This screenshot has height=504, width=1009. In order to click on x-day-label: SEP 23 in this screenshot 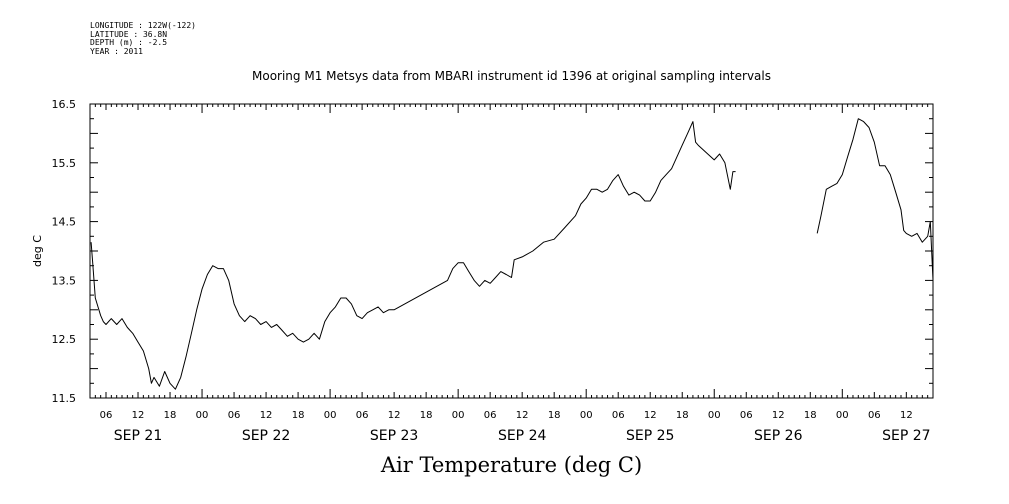, I will do `click(394, 436)`.